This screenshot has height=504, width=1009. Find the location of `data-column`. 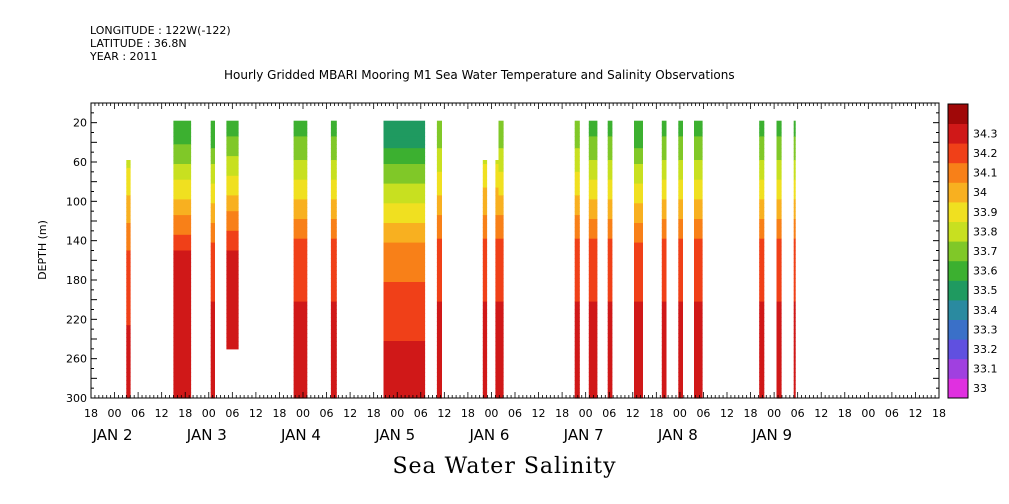

data-column is located at coordinates (577, 259).